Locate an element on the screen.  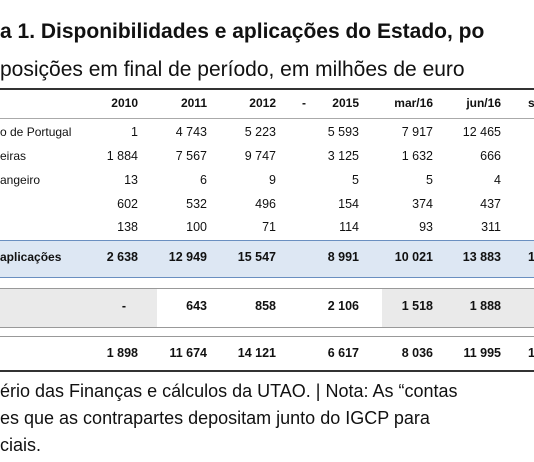
cell: 100 is located at coordinates (196, 227).